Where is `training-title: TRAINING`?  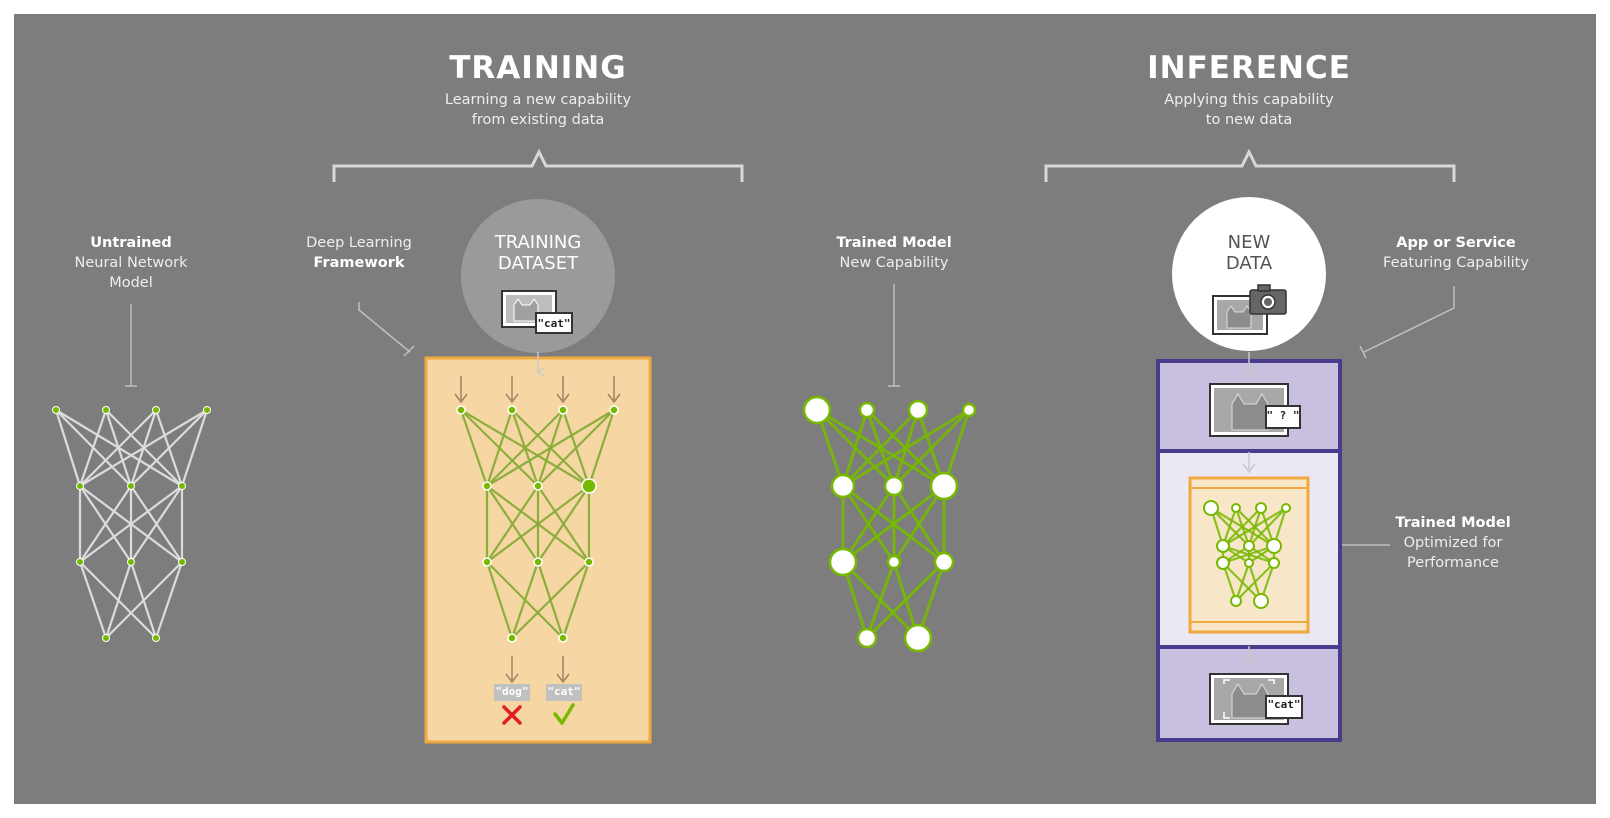 training-title: TRAINING is located at coordinates (538, 68).